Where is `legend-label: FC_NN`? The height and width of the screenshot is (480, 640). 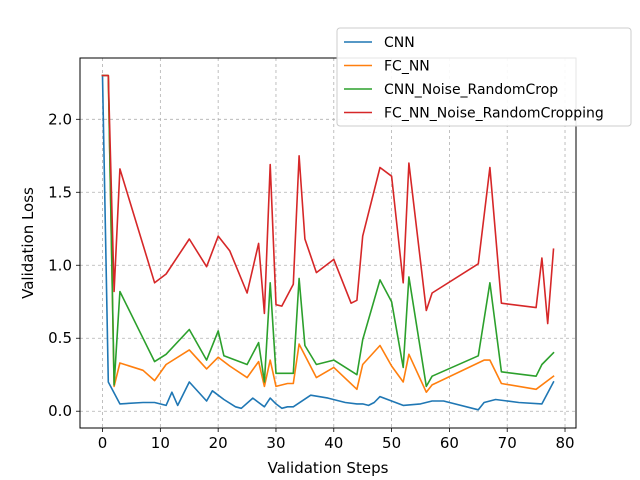
legend-label: FC_NN is located at coordinates (407, 67).